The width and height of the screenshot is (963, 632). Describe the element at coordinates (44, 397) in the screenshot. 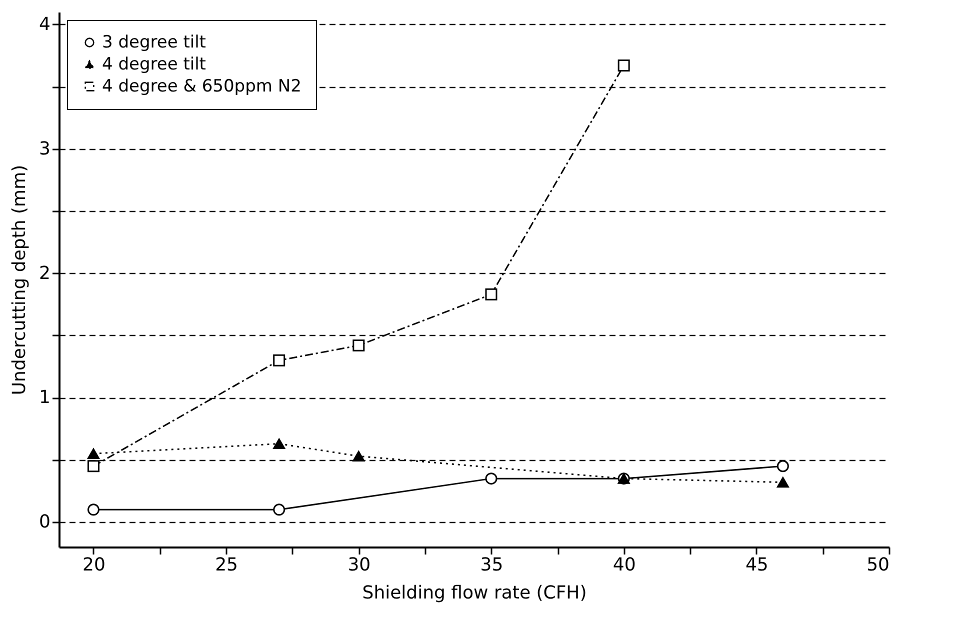

I see `y-tick-label: 1` at that location.